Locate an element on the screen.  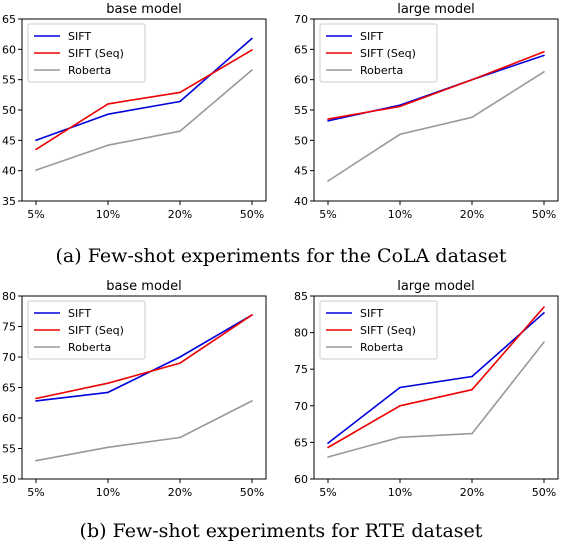
series-line-sift is located at coordinates (436, 378).